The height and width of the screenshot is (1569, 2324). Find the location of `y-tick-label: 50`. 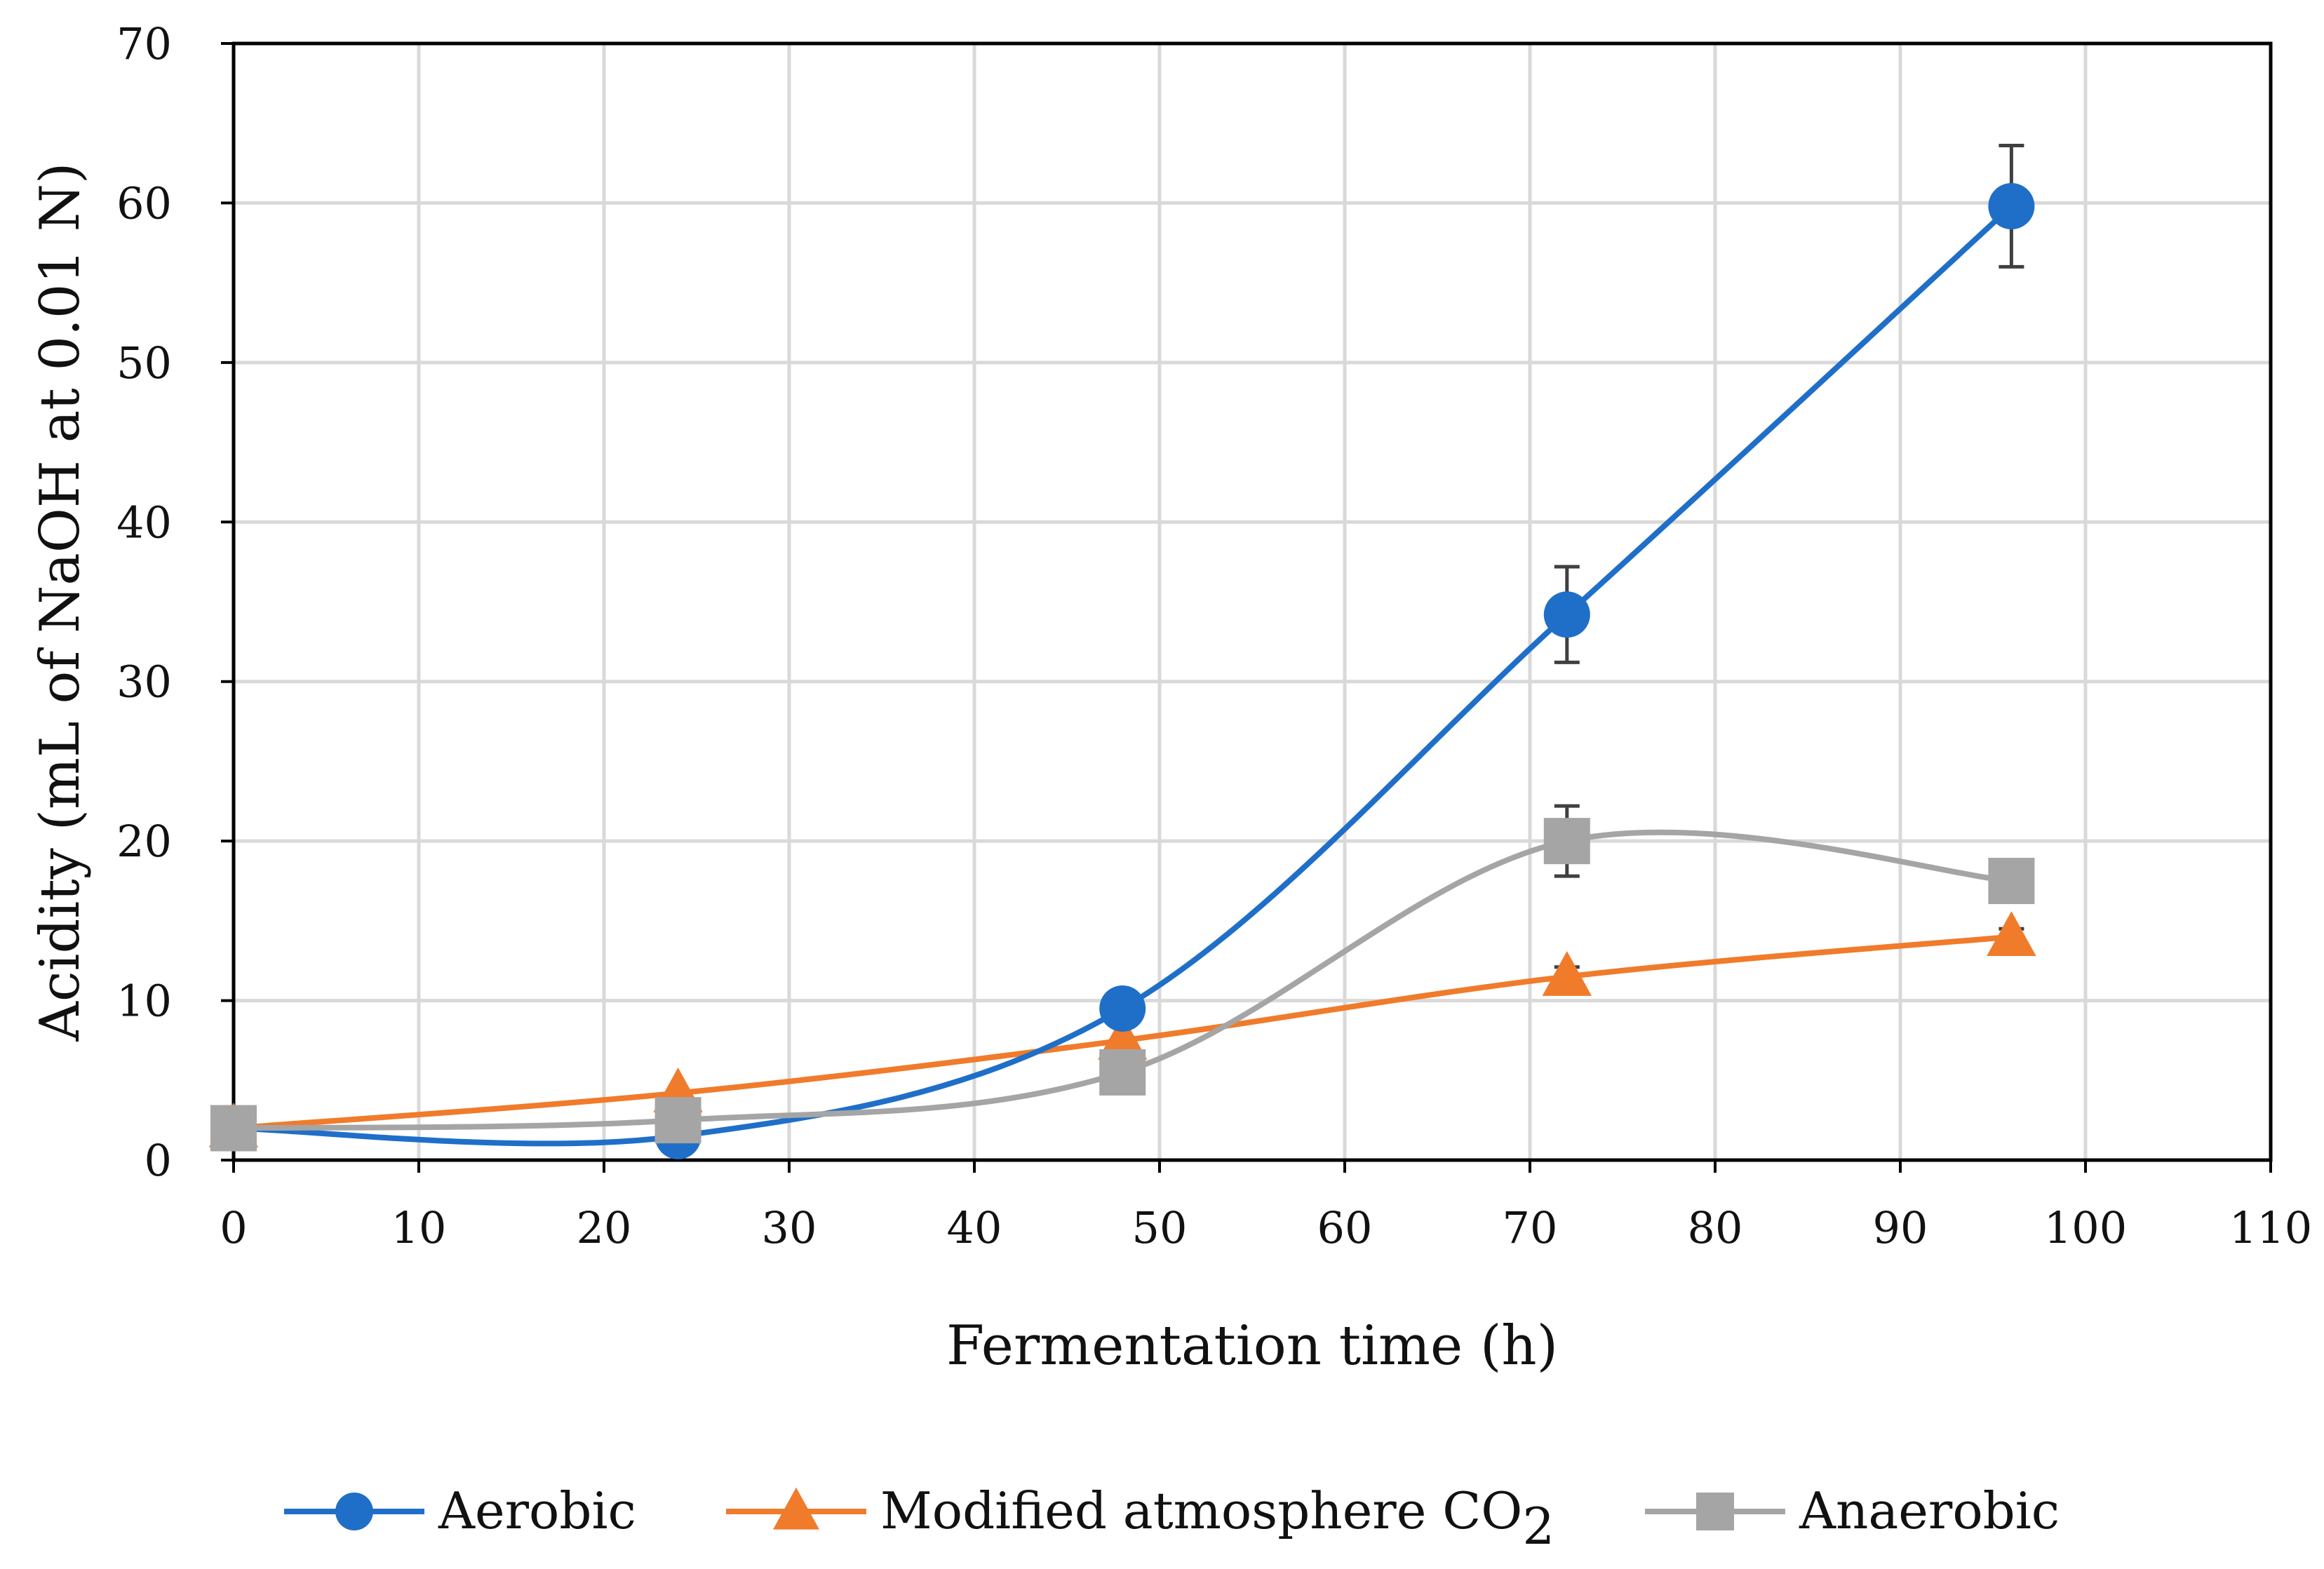

y-tick-label: 50 is located at coordinates (144, 363).